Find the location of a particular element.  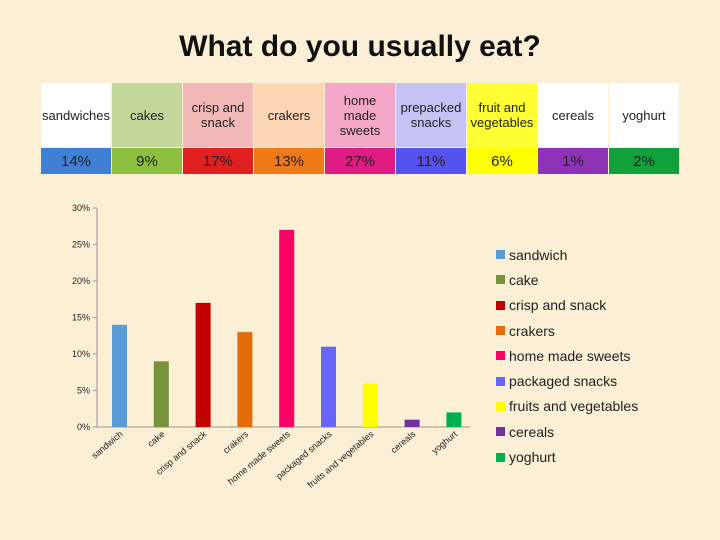

legend-item: crakers is located at coordinates (567, 330).